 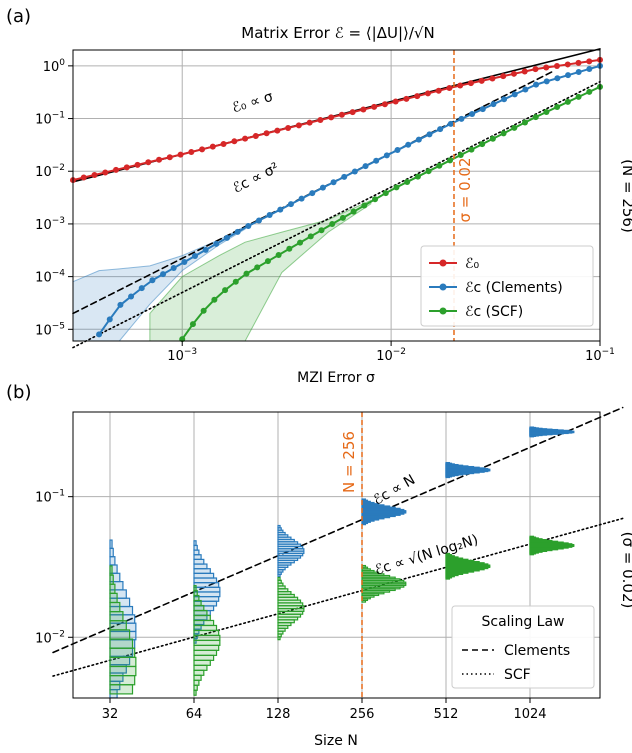 I want to click on legend-label-0: ℰ₀, so click(x=472, y=264).